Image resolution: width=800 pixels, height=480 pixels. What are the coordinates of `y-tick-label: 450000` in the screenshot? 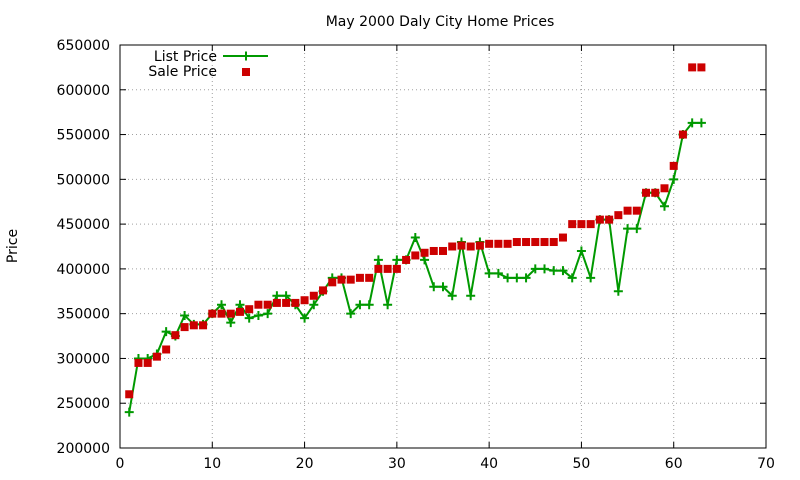 It's located at (83, 225).